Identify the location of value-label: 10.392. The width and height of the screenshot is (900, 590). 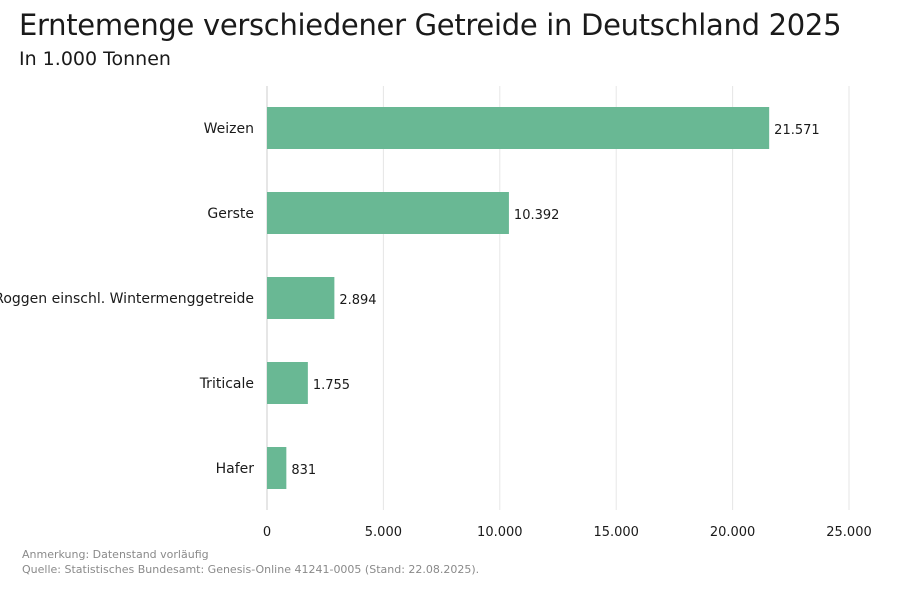
(537, 215).